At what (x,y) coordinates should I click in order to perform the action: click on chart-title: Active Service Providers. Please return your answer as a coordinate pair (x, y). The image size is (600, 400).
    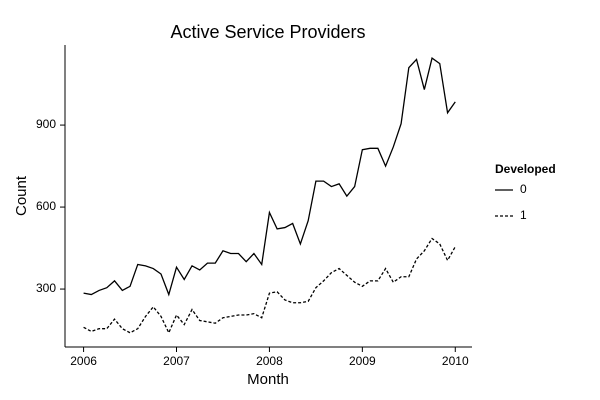
    Looking at the image, I should click on (267, 32).